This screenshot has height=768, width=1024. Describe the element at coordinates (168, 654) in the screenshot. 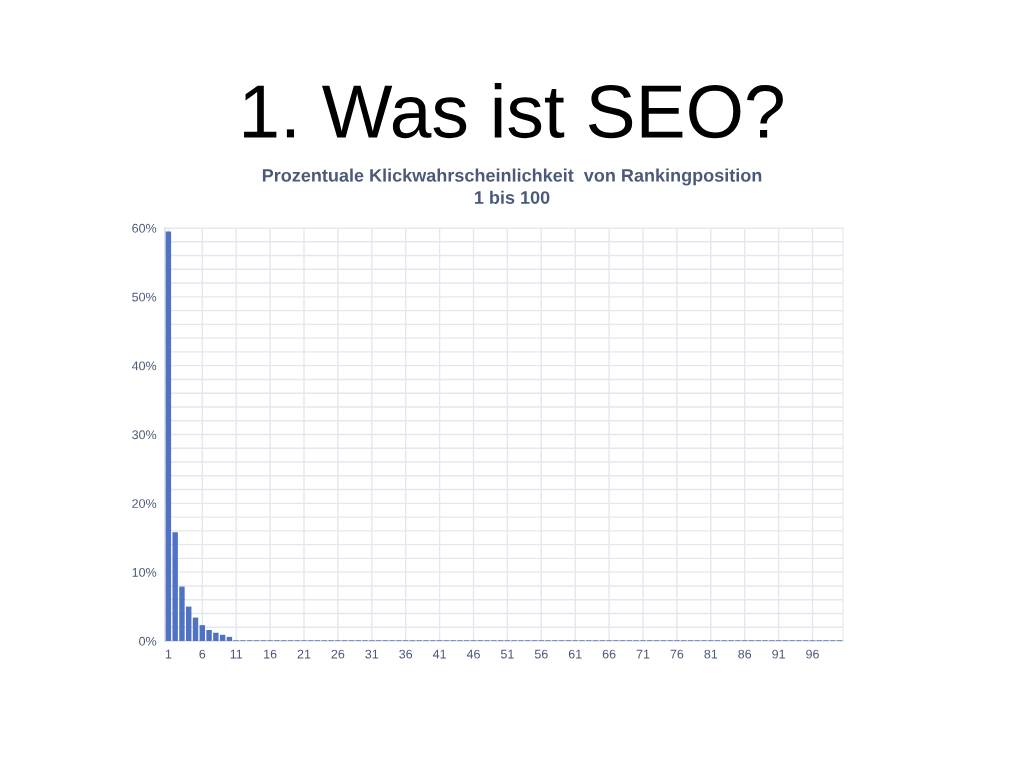

I see `x-tick-label: 1` at that location.